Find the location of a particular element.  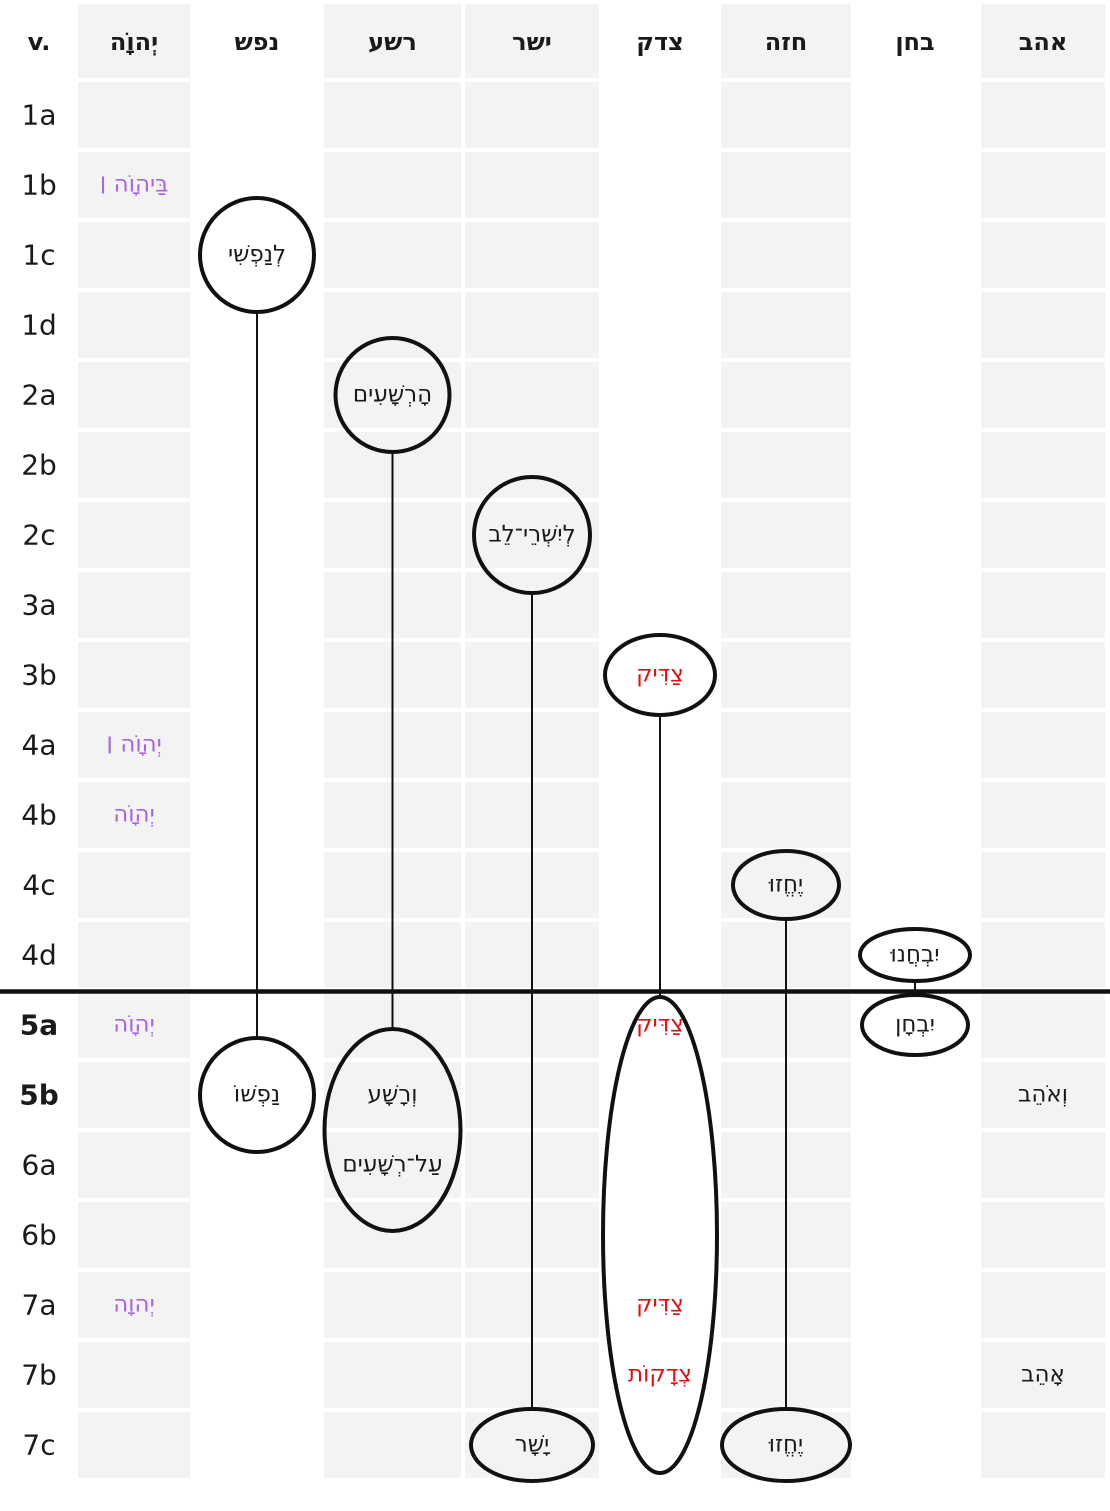

yhwh-mention-1b: בַּיהוָֹה ׀ is located at coordinates (134, 184).